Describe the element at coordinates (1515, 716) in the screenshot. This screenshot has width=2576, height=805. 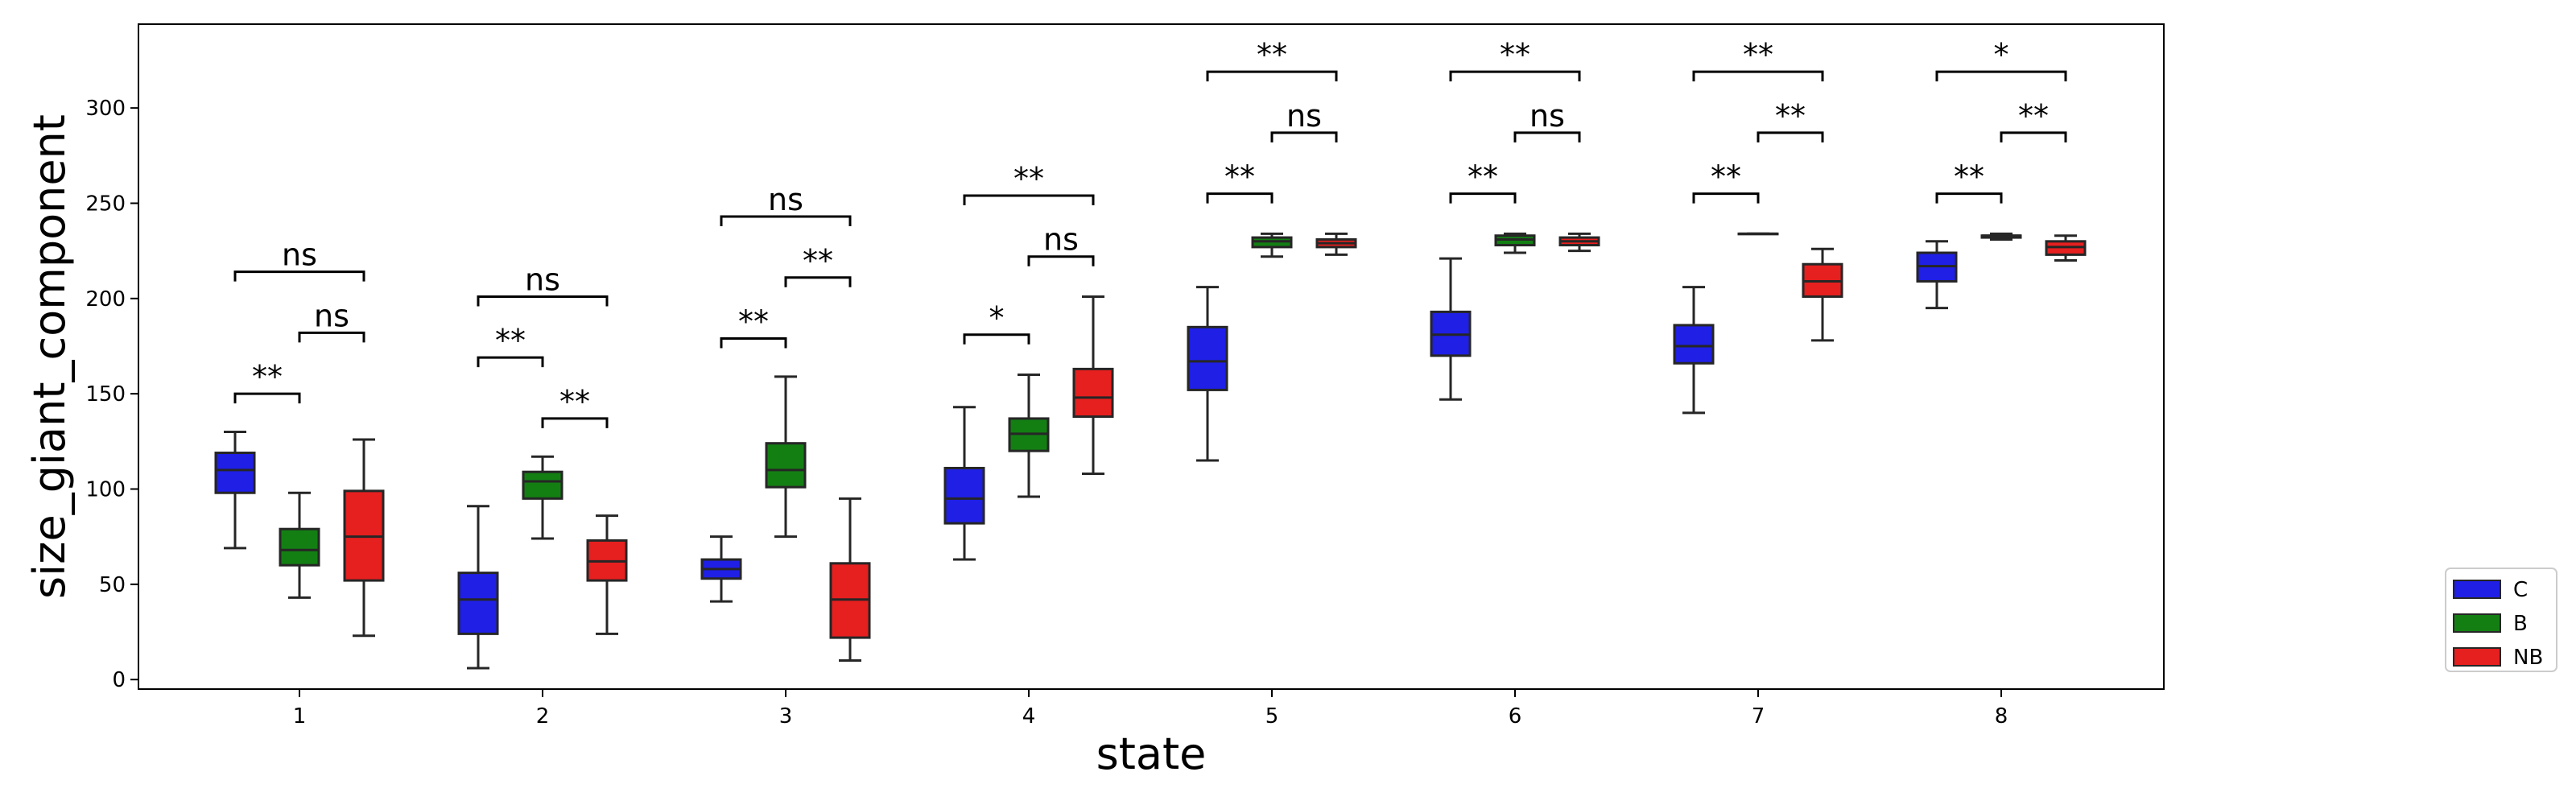
I see `x-tick-label: 6` at that location.